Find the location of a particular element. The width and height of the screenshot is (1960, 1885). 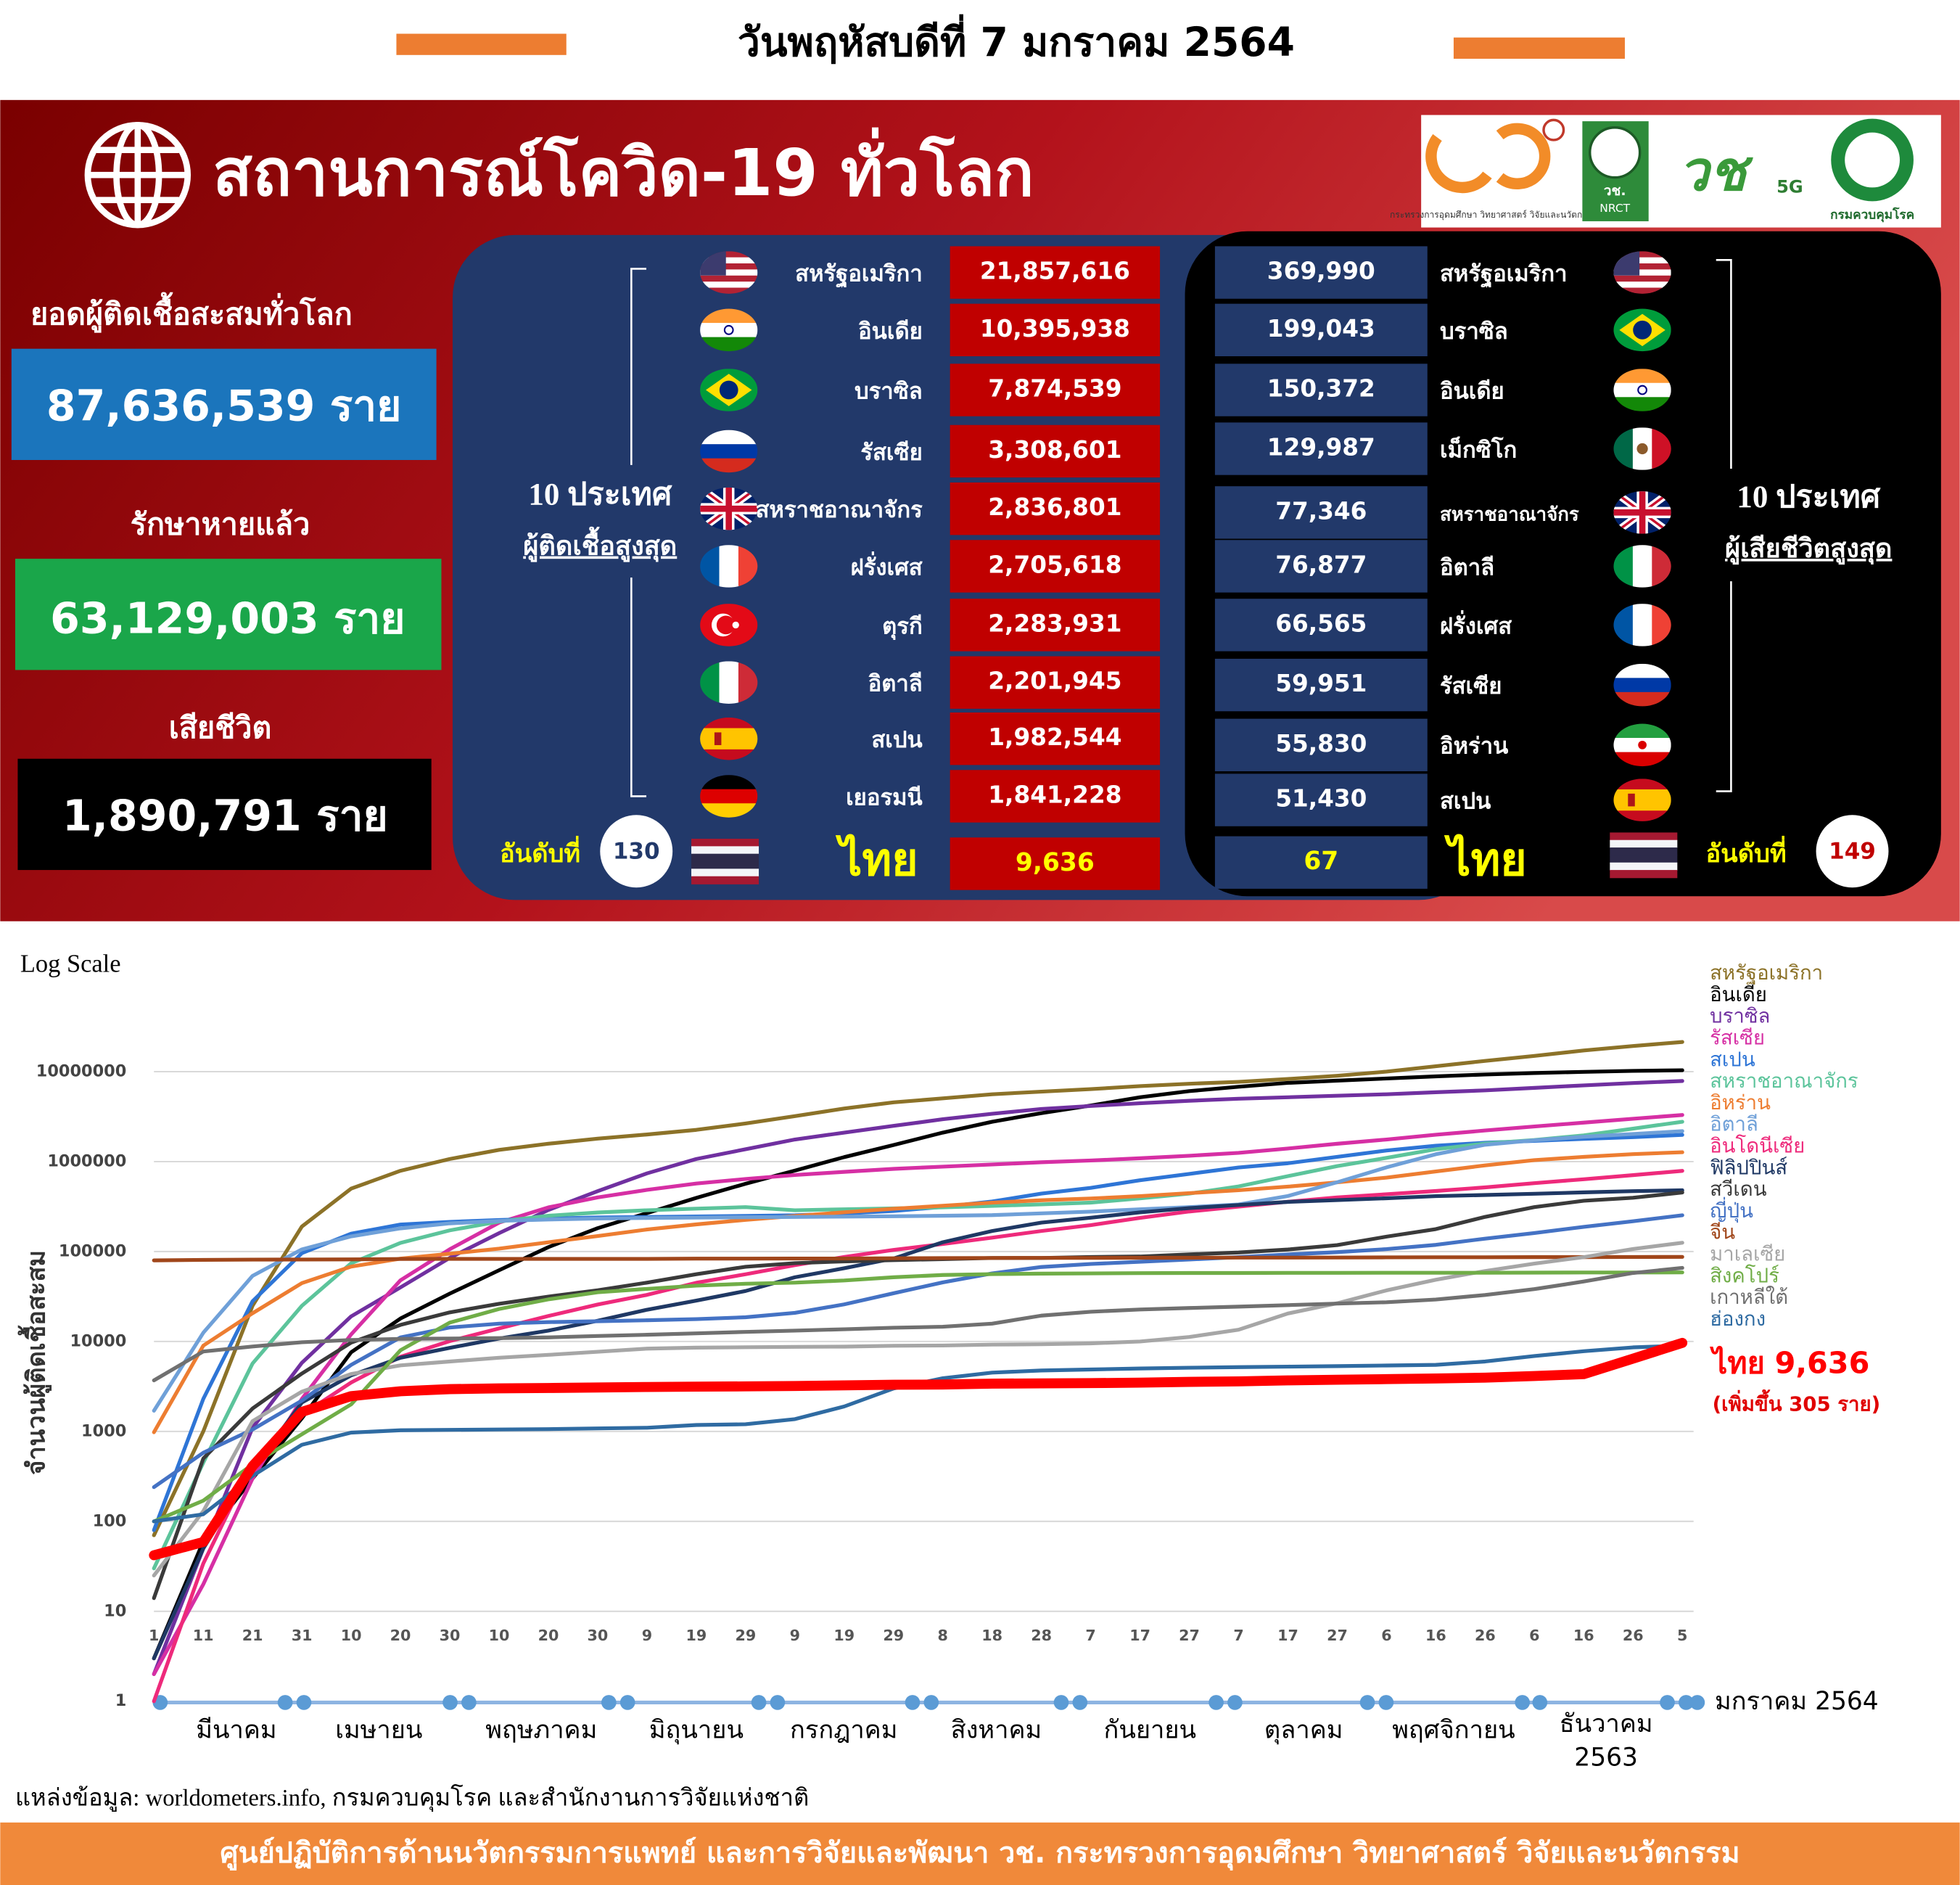

logo-text: 5G is located at coordinates (1789, 186).